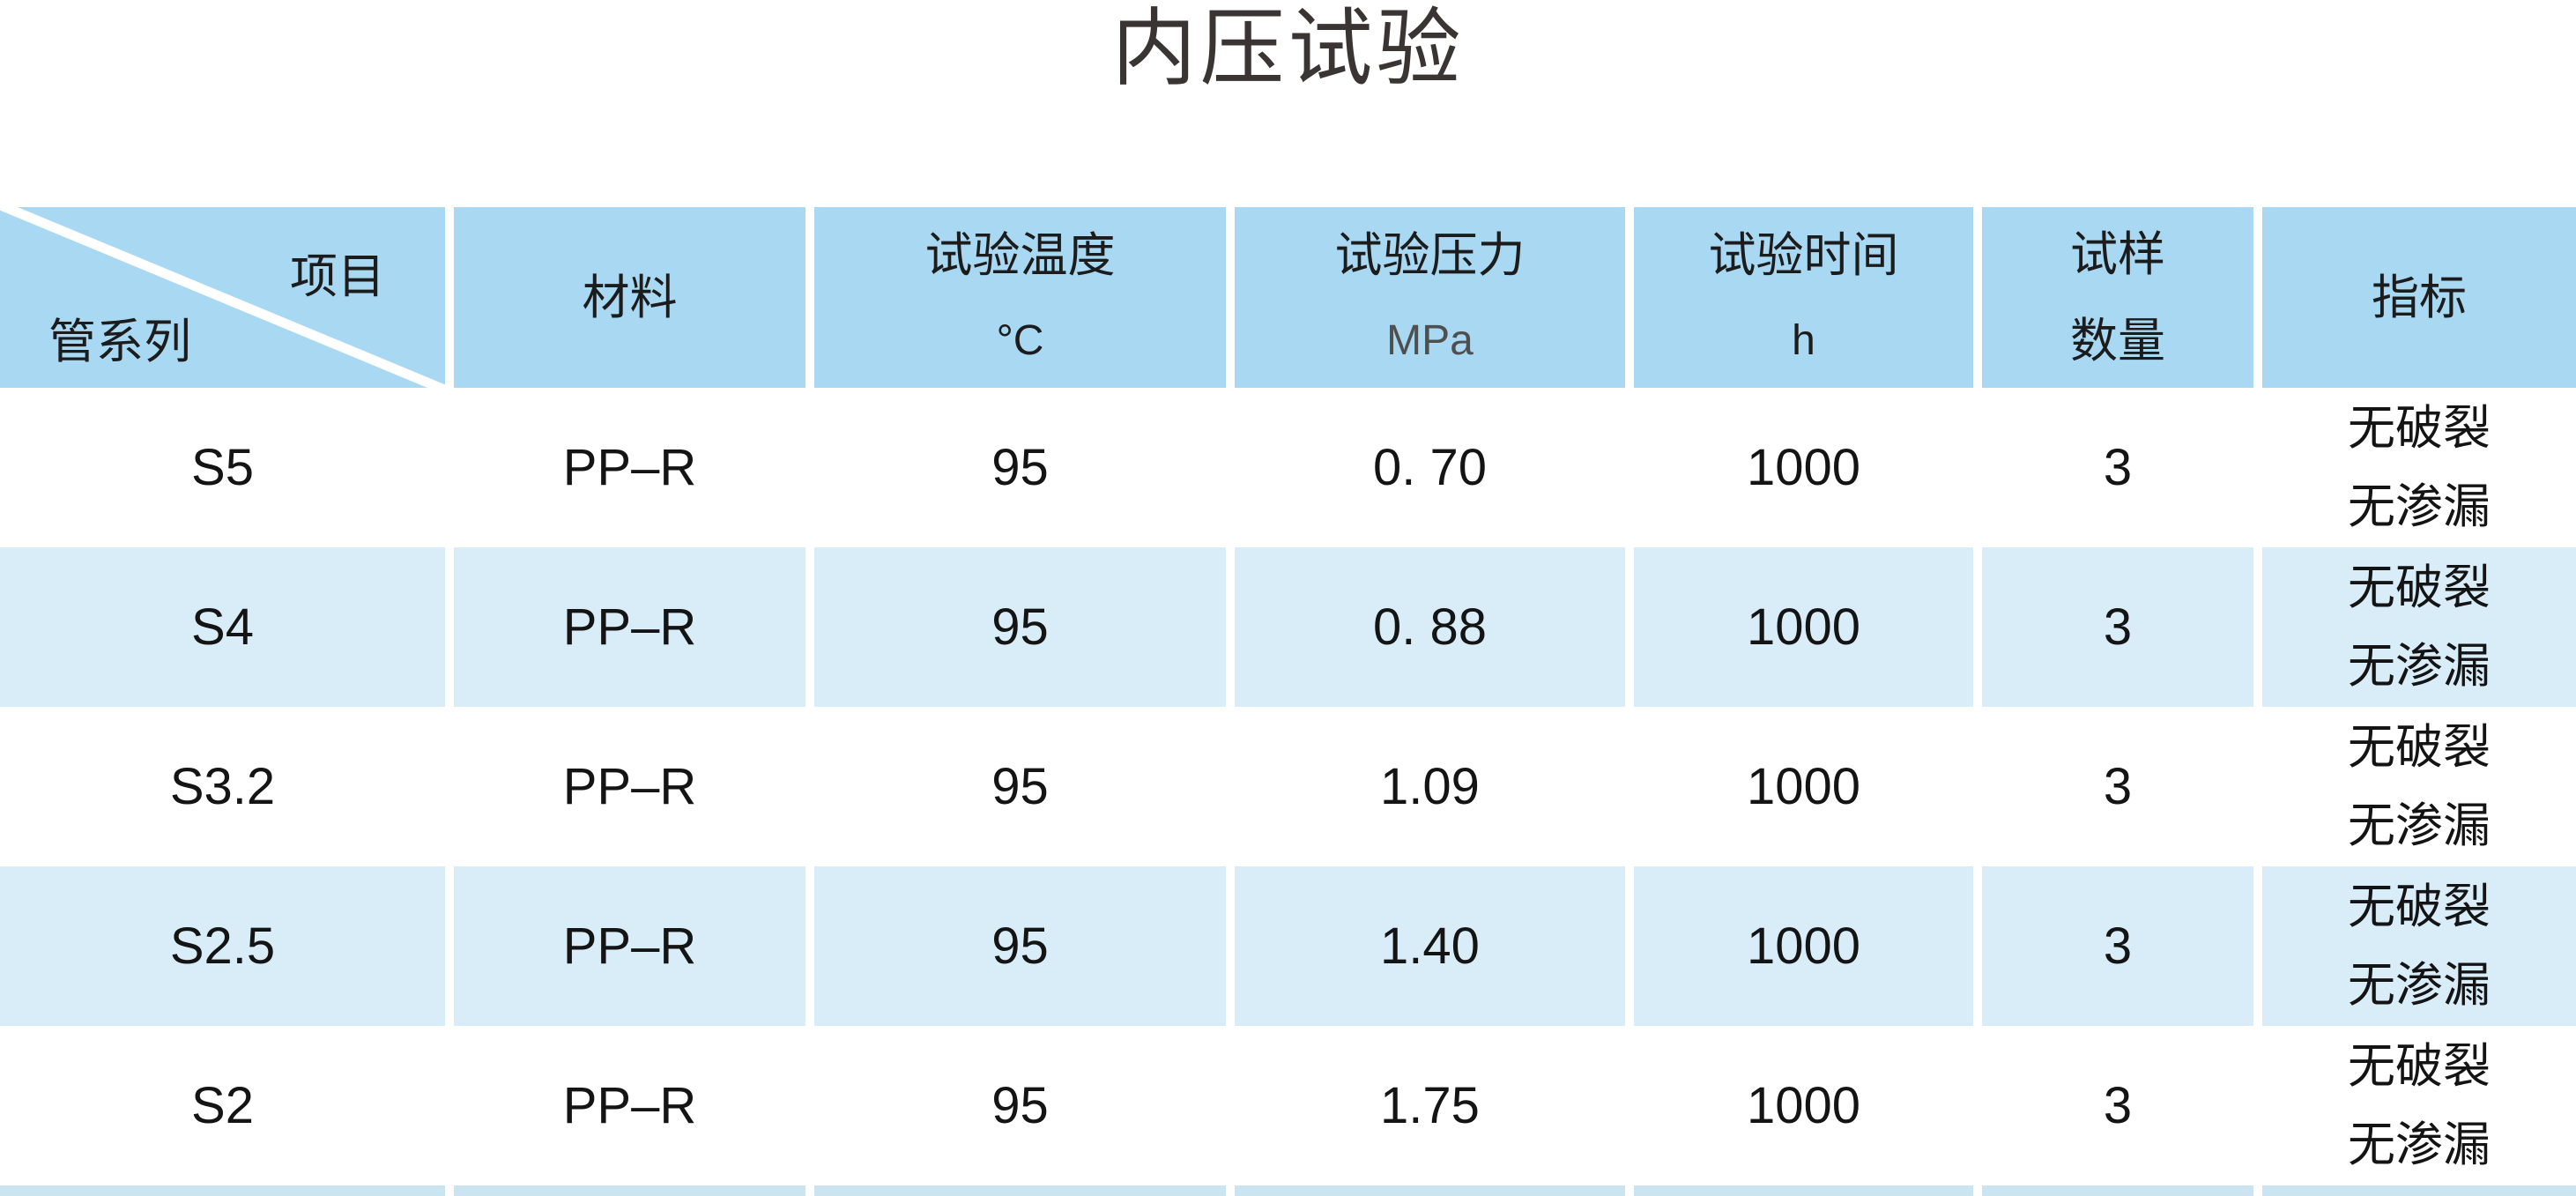 Image resolution: width=2576 pixels, height=1196 pixels. Describe the element at coordinates (1020, 297) in the screenshot. I see `header-cell-test-temperature: 试验温度 °C` at that location.